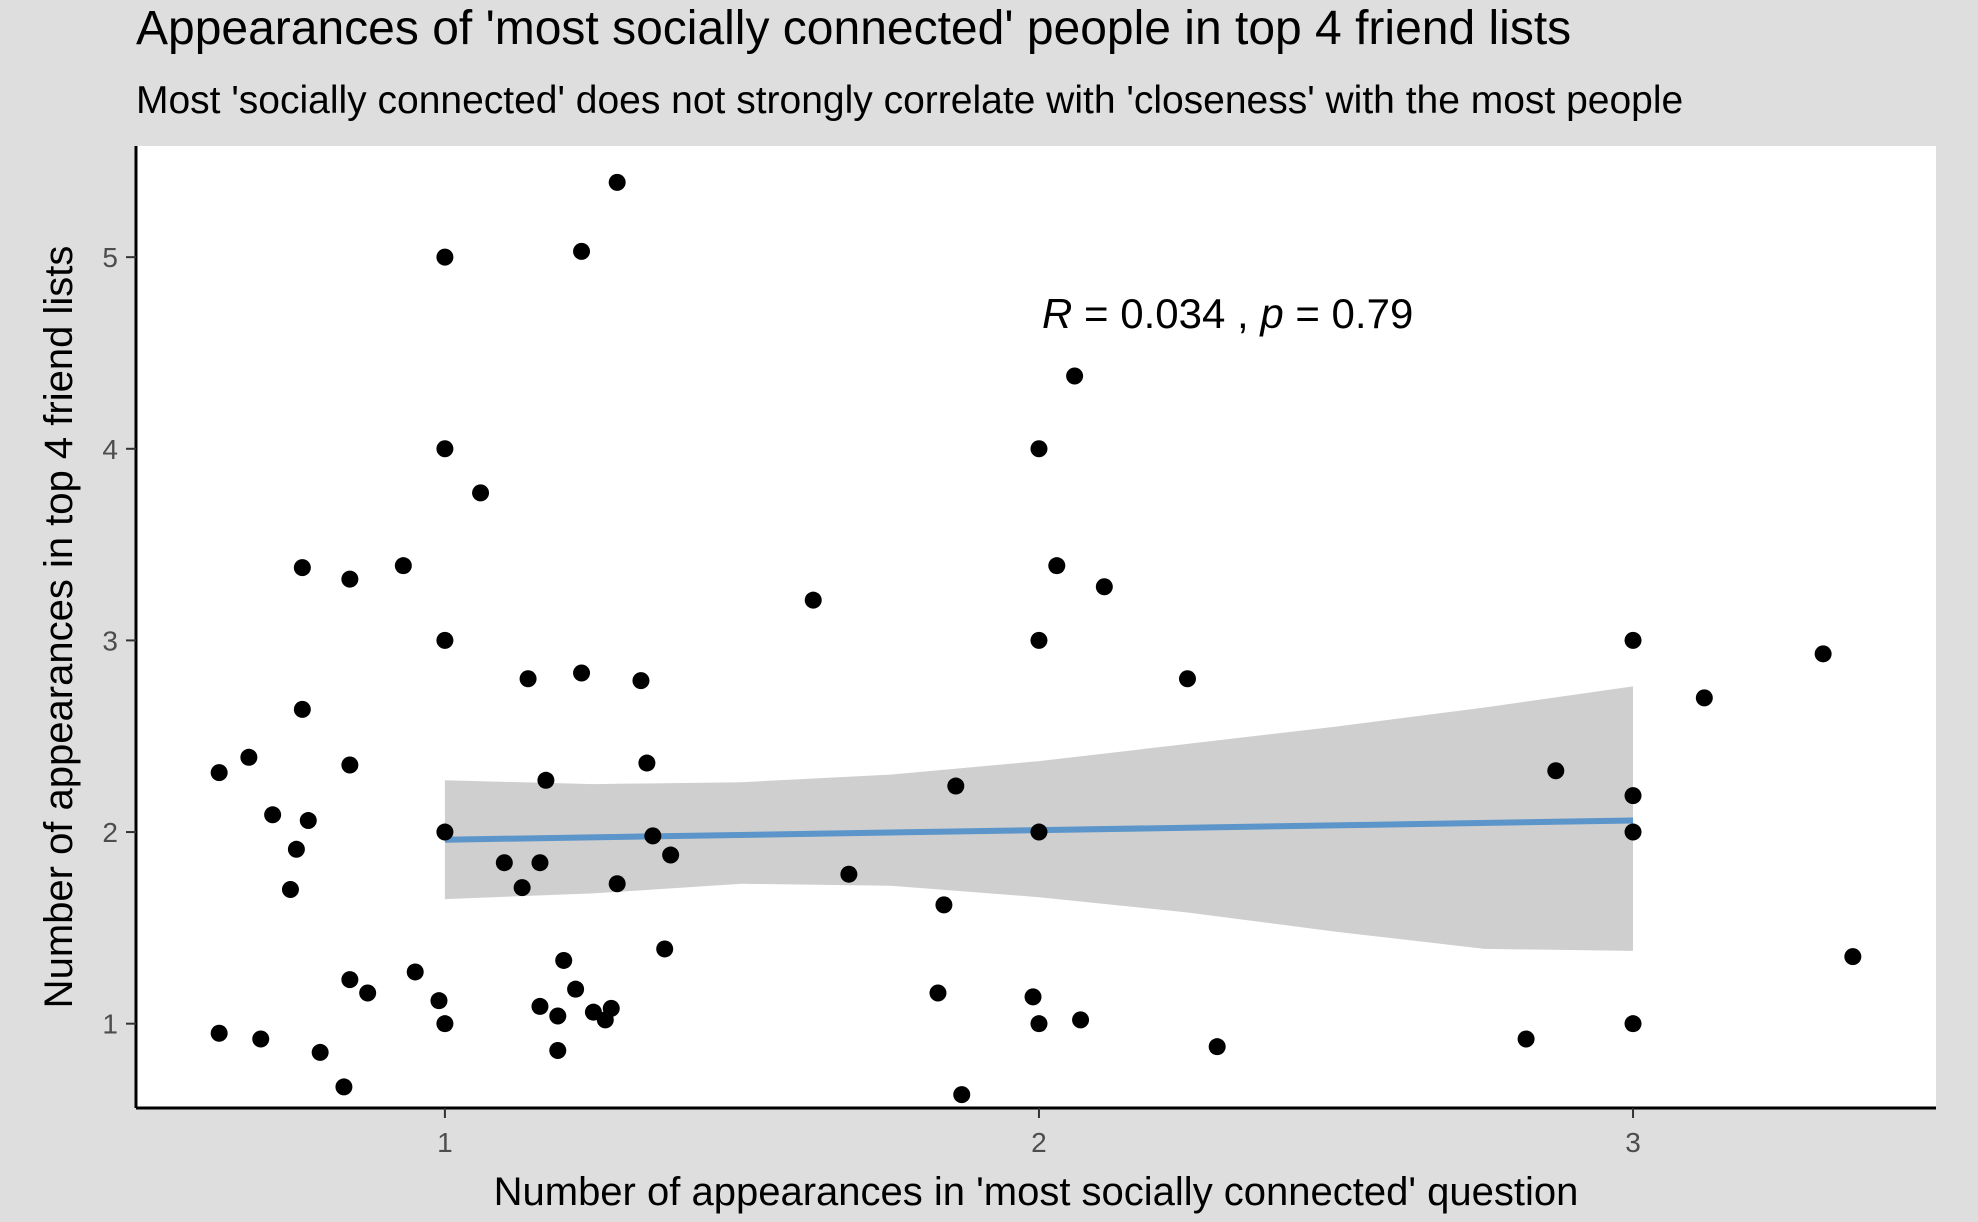 This screenshot has width=1978, height=1222. Describe the element at coordinates (1057, 313) in the screenshot. I see `r-symbol: R` at that location.